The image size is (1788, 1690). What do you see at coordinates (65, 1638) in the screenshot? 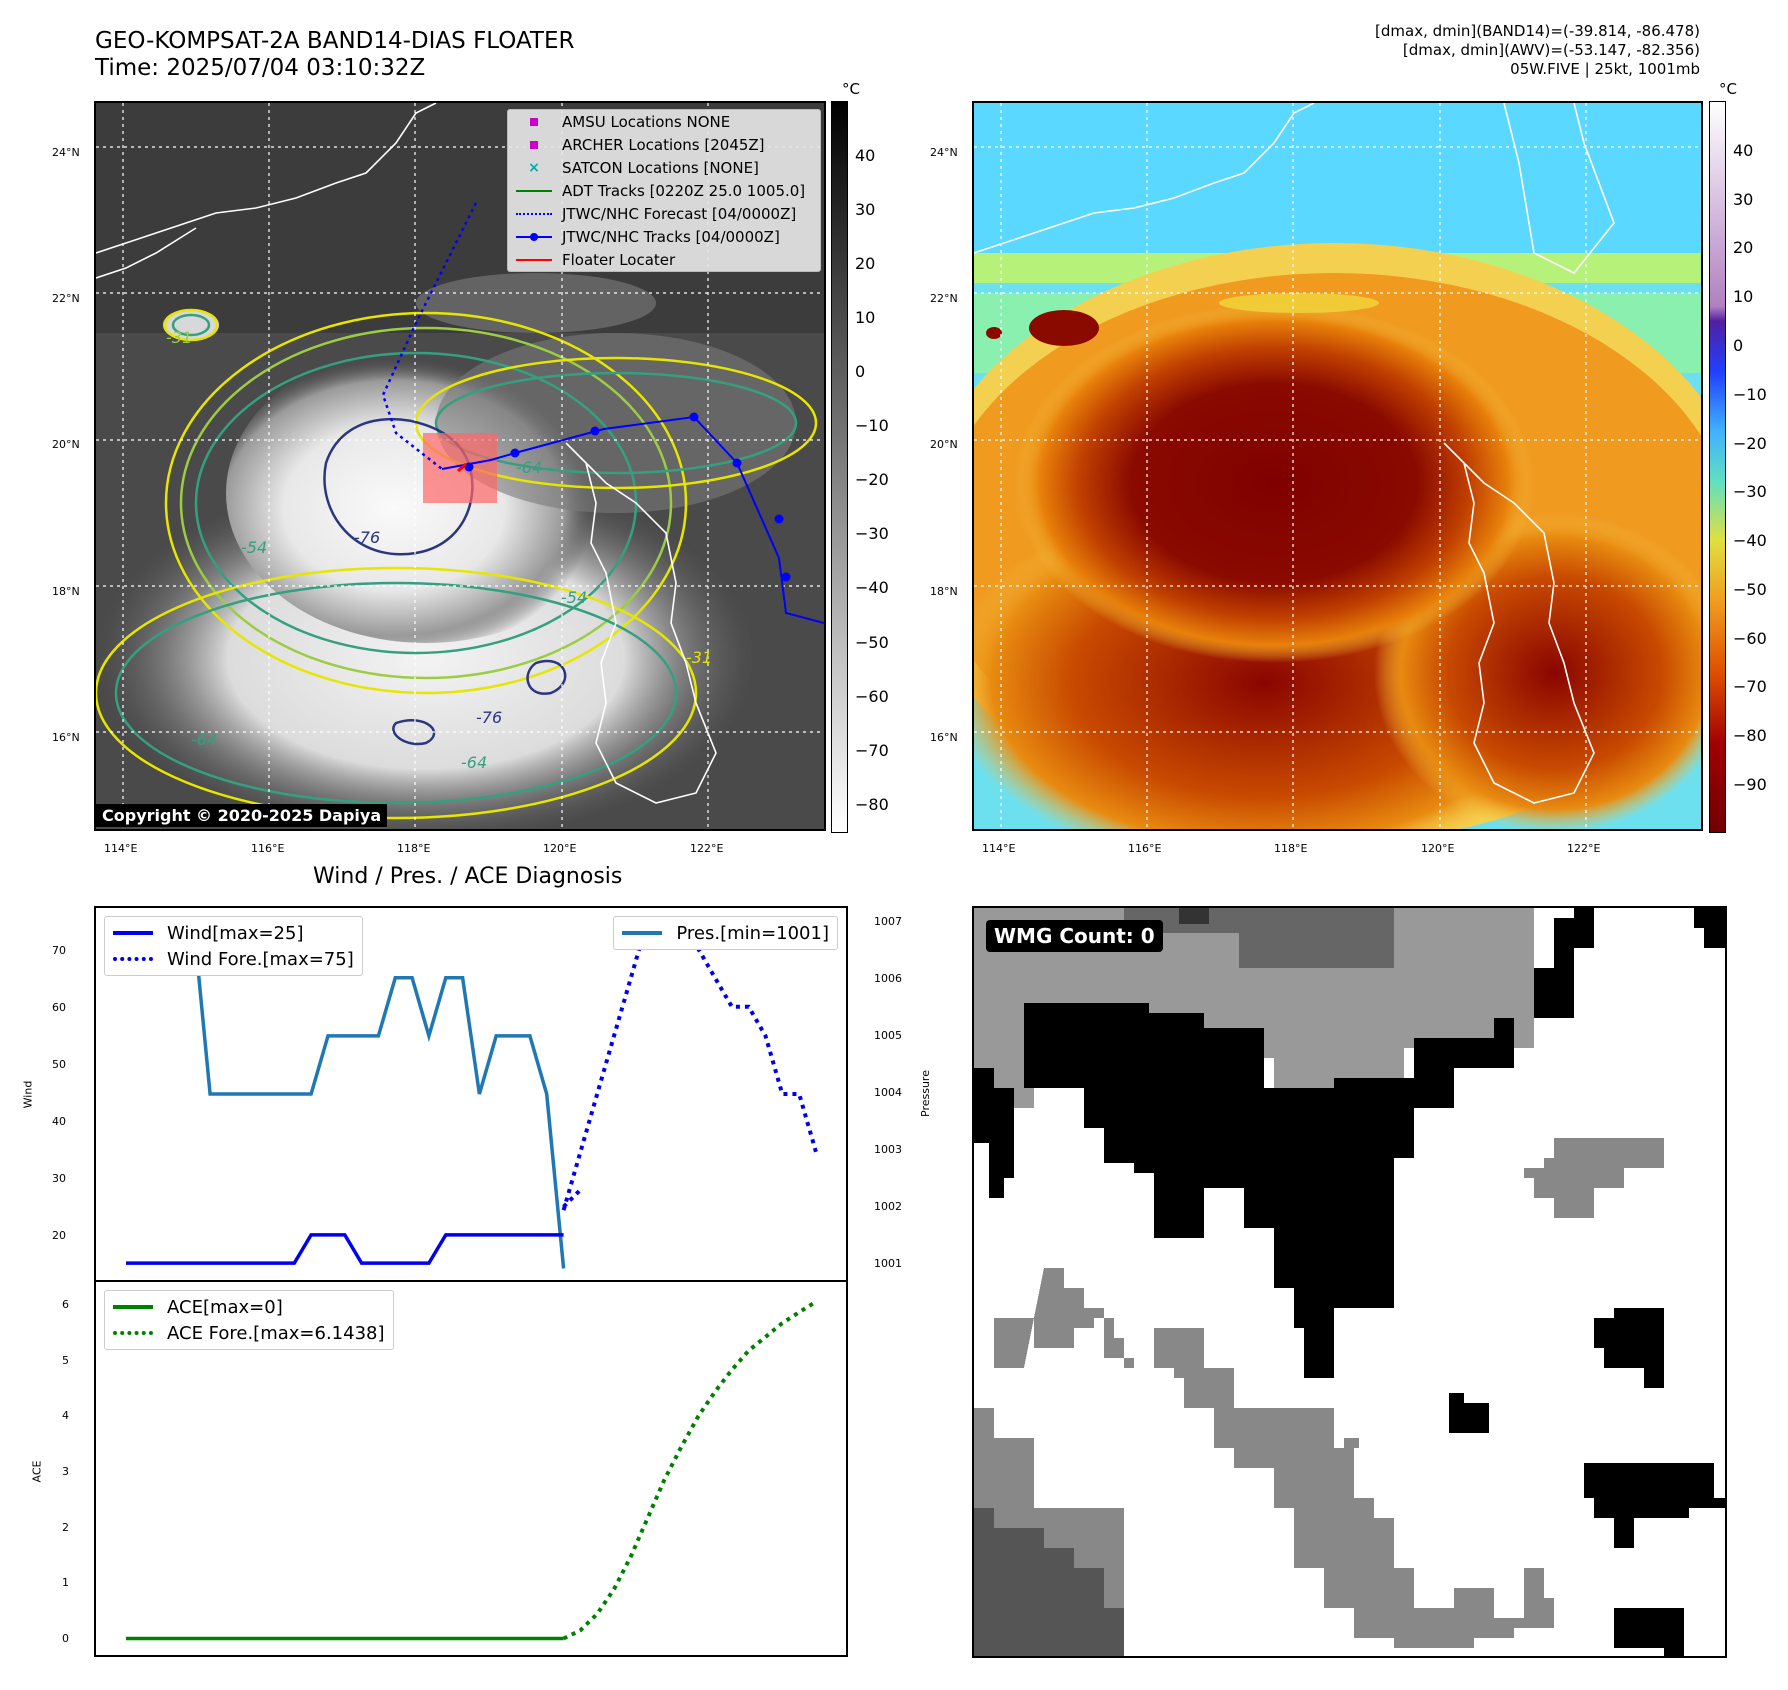
I see `ace-tick: 0` at bounding box center [65, 1638].